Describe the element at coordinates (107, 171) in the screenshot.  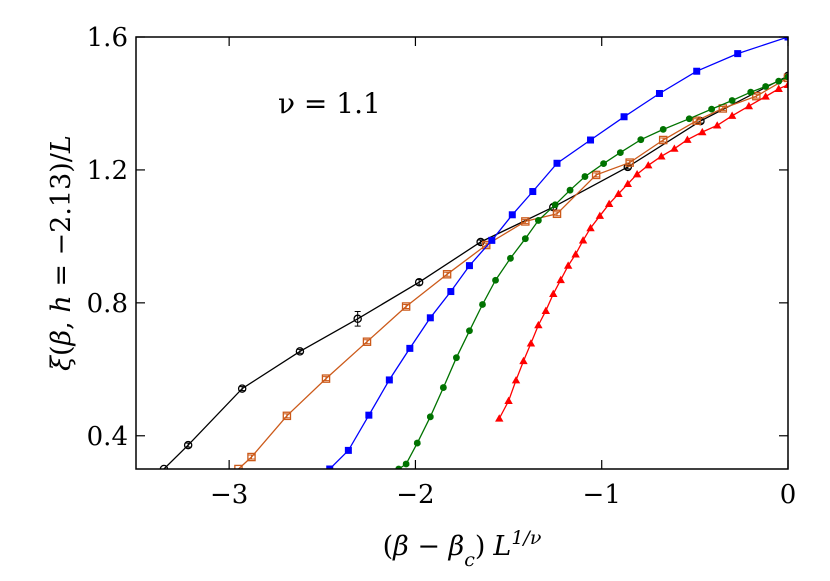
I see `y-tick-label: 1.2` at that location.